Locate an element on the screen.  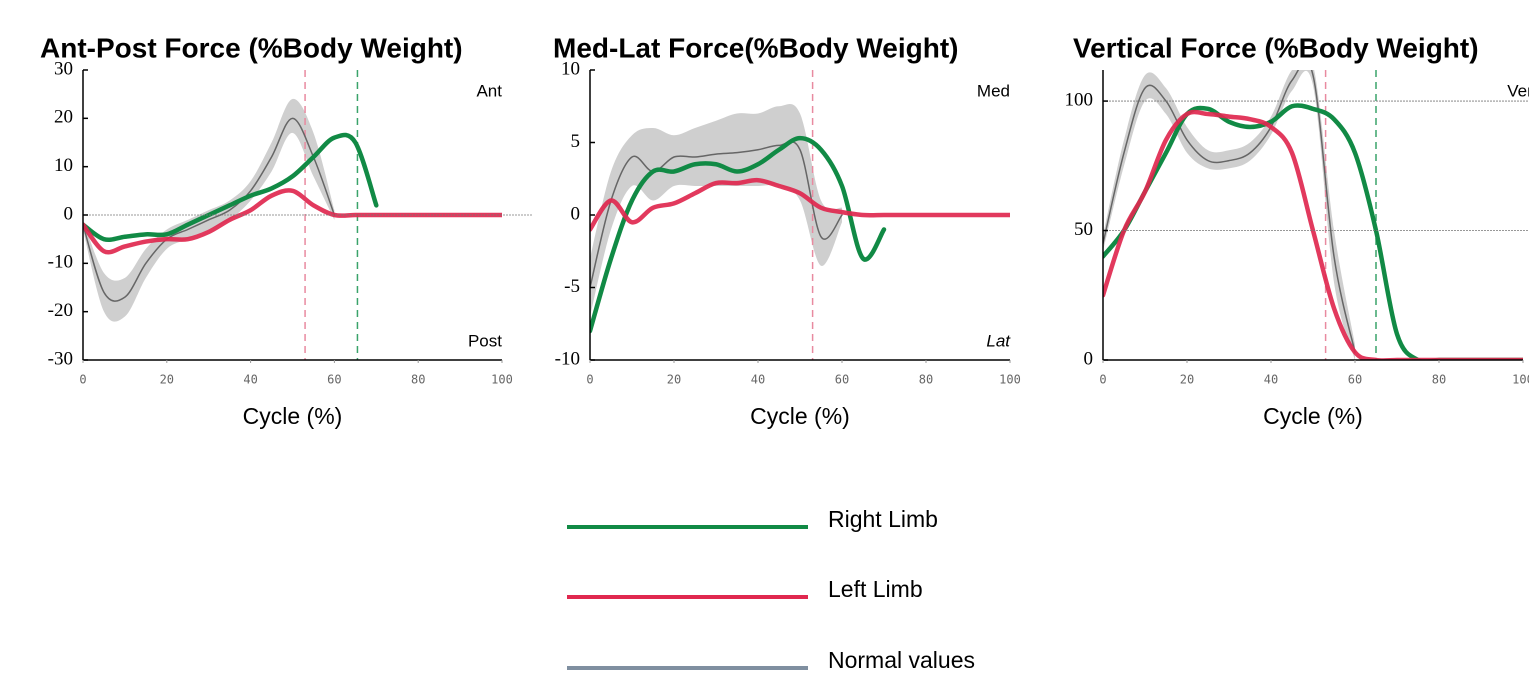
chart-title: Ant-Post Force (%Body Weight) is located at coordinates (251, 47).